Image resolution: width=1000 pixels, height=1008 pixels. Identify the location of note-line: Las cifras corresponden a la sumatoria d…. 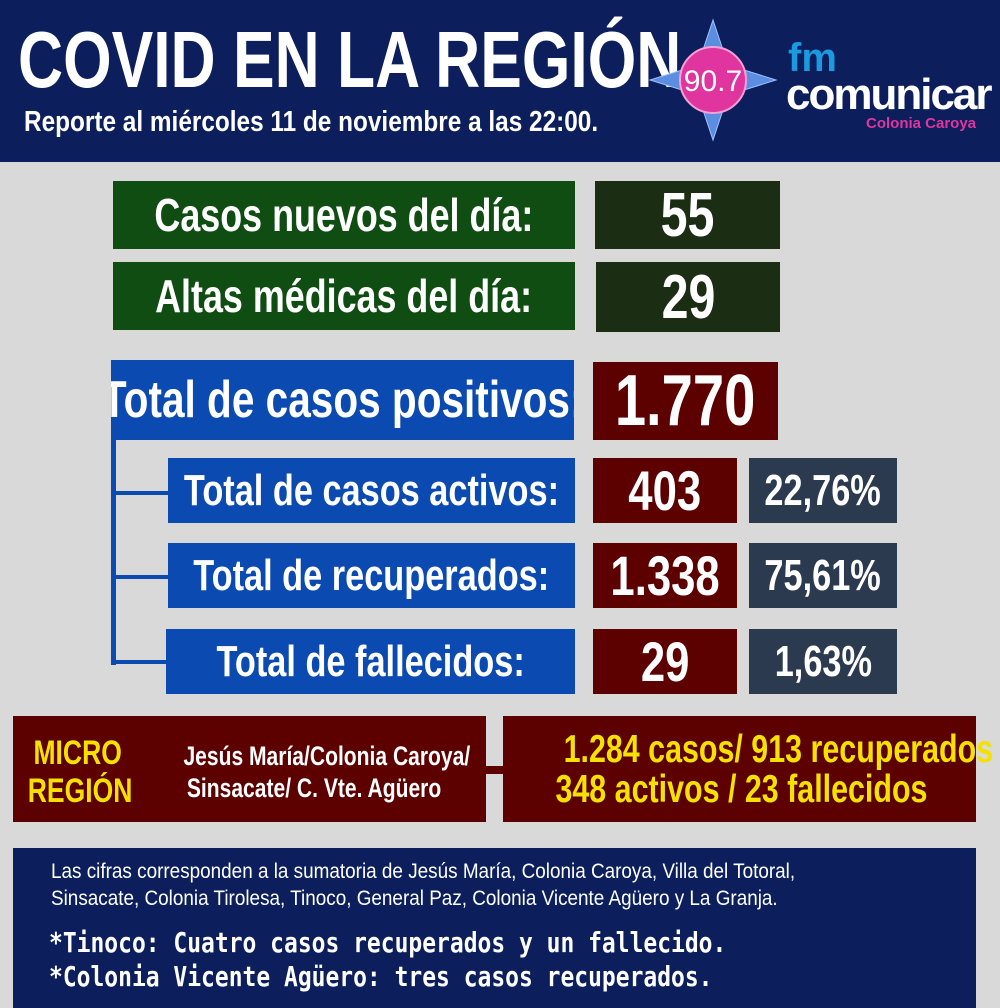
(423, 871).